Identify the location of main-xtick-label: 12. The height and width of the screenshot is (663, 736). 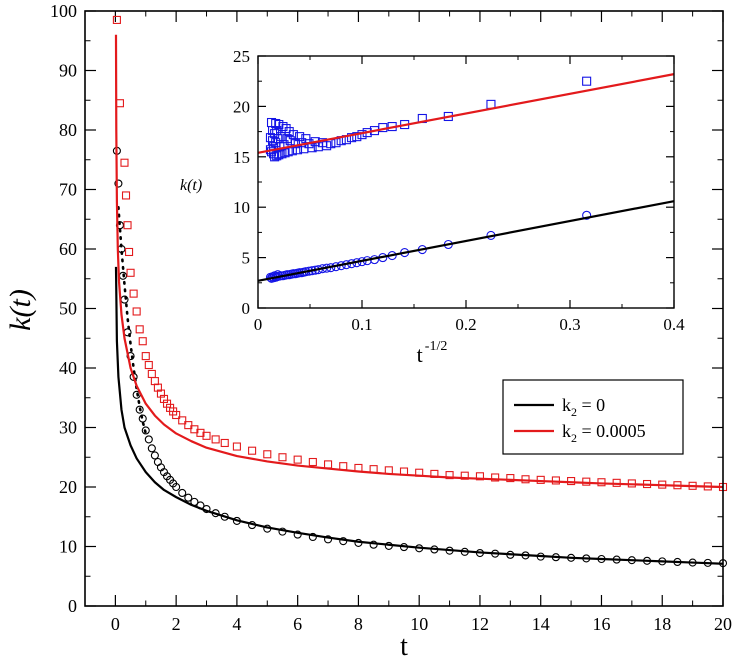
(480, 624).